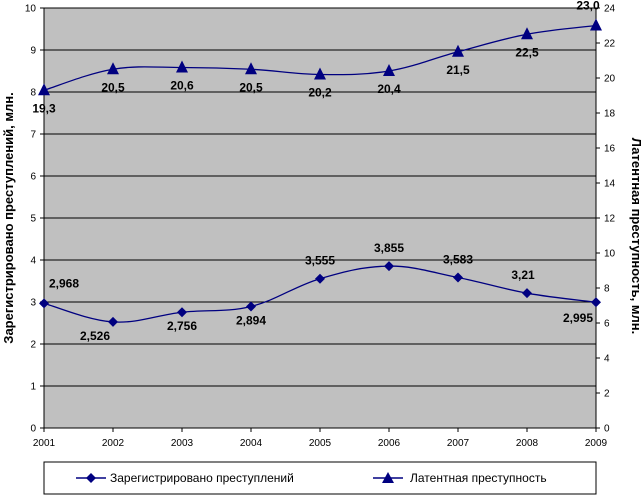  Describe the element at coordinates (33, 177) in the screenshot. I see `y1-tick-label: 6` at that location.